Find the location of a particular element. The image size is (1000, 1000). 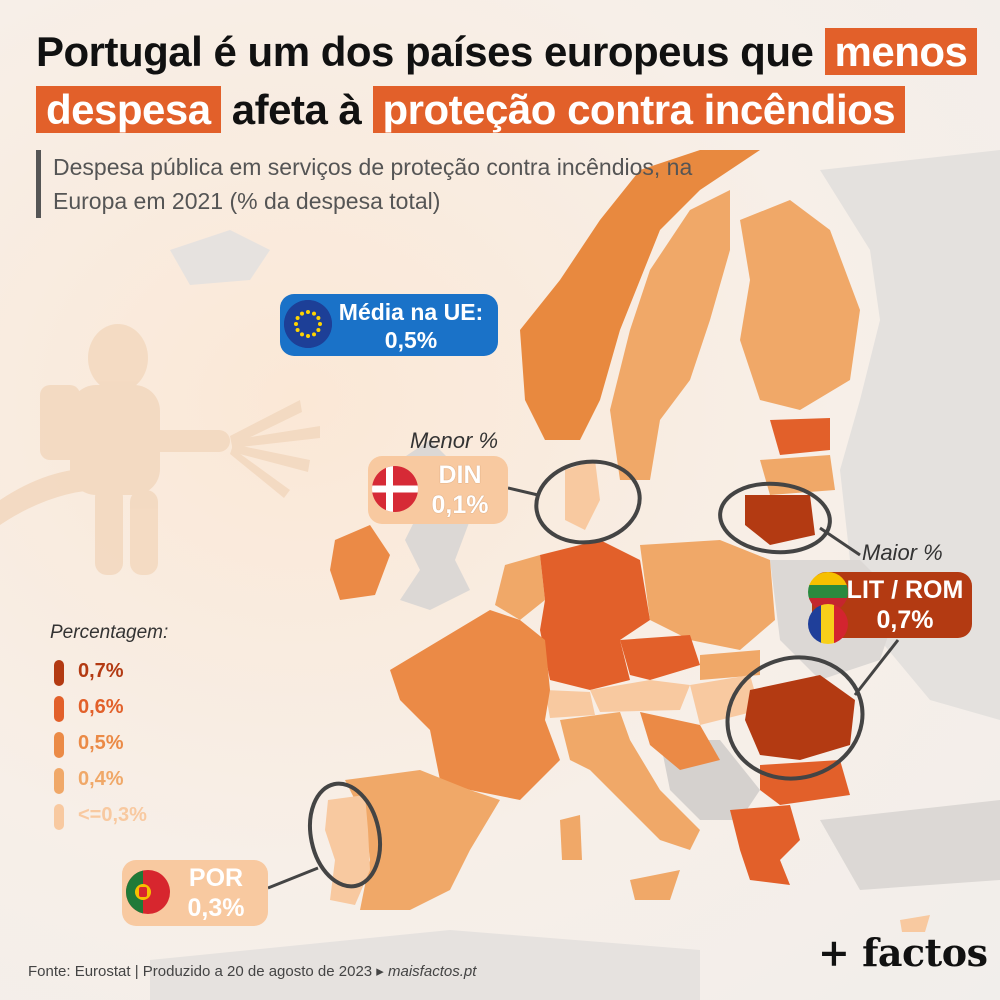

region-lithuania is located at coordinates (780, 520).